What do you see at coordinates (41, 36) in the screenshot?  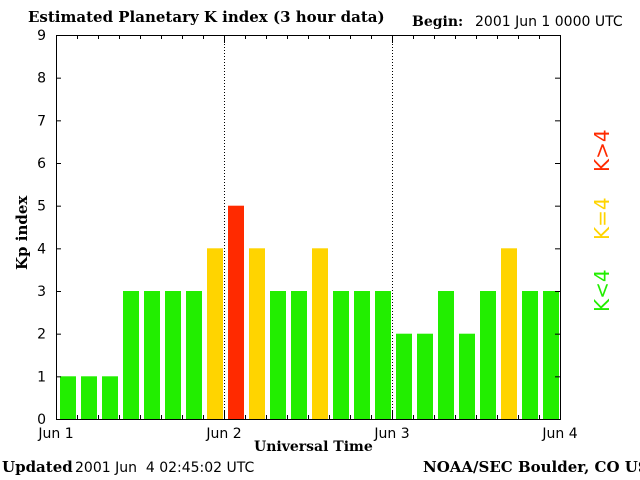 I see `y-tick-label-9: 9` at bounding box center [41, 36].